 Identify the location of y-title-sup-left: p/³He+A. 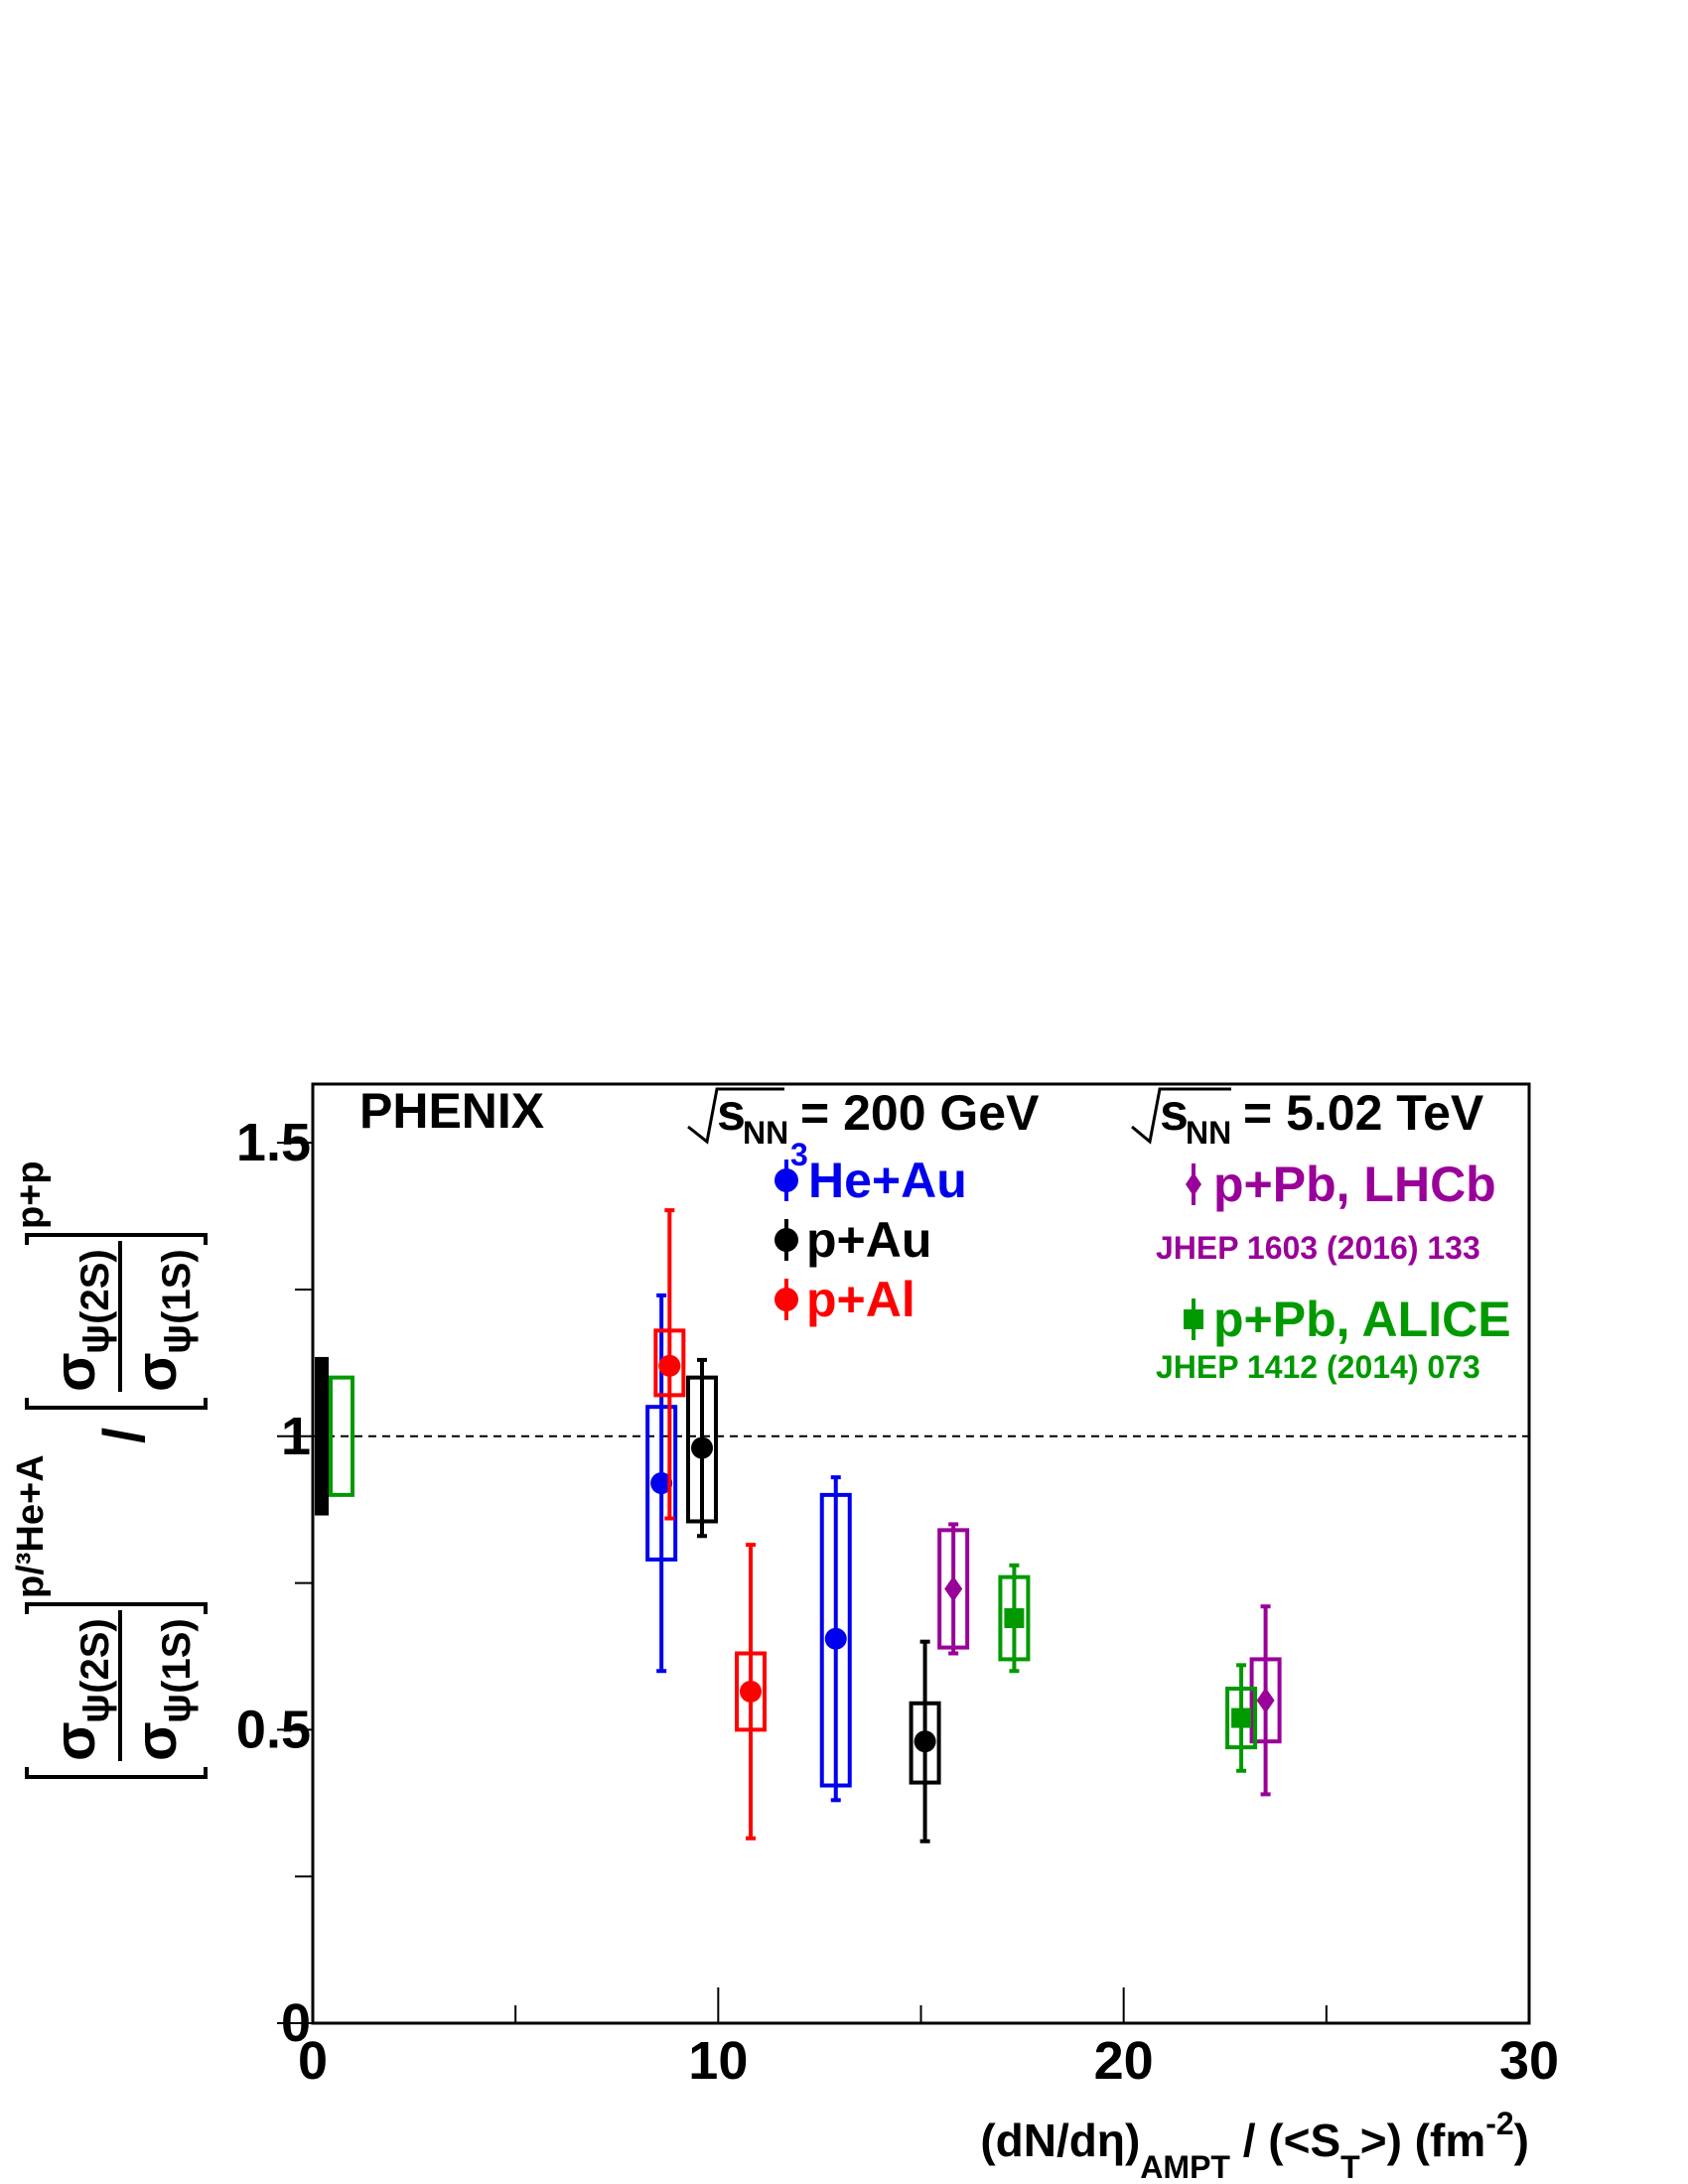
(31, 1526).